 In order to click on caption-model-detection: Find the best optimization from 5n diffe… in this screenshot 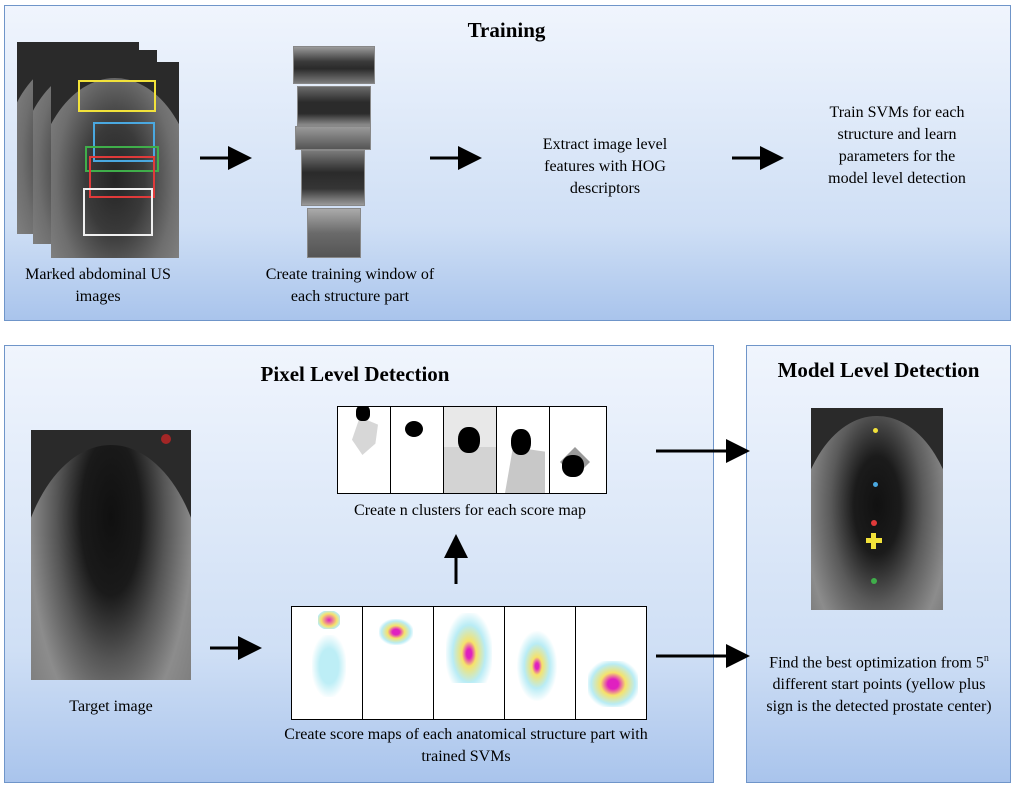, I will do `click(879, 683)`.